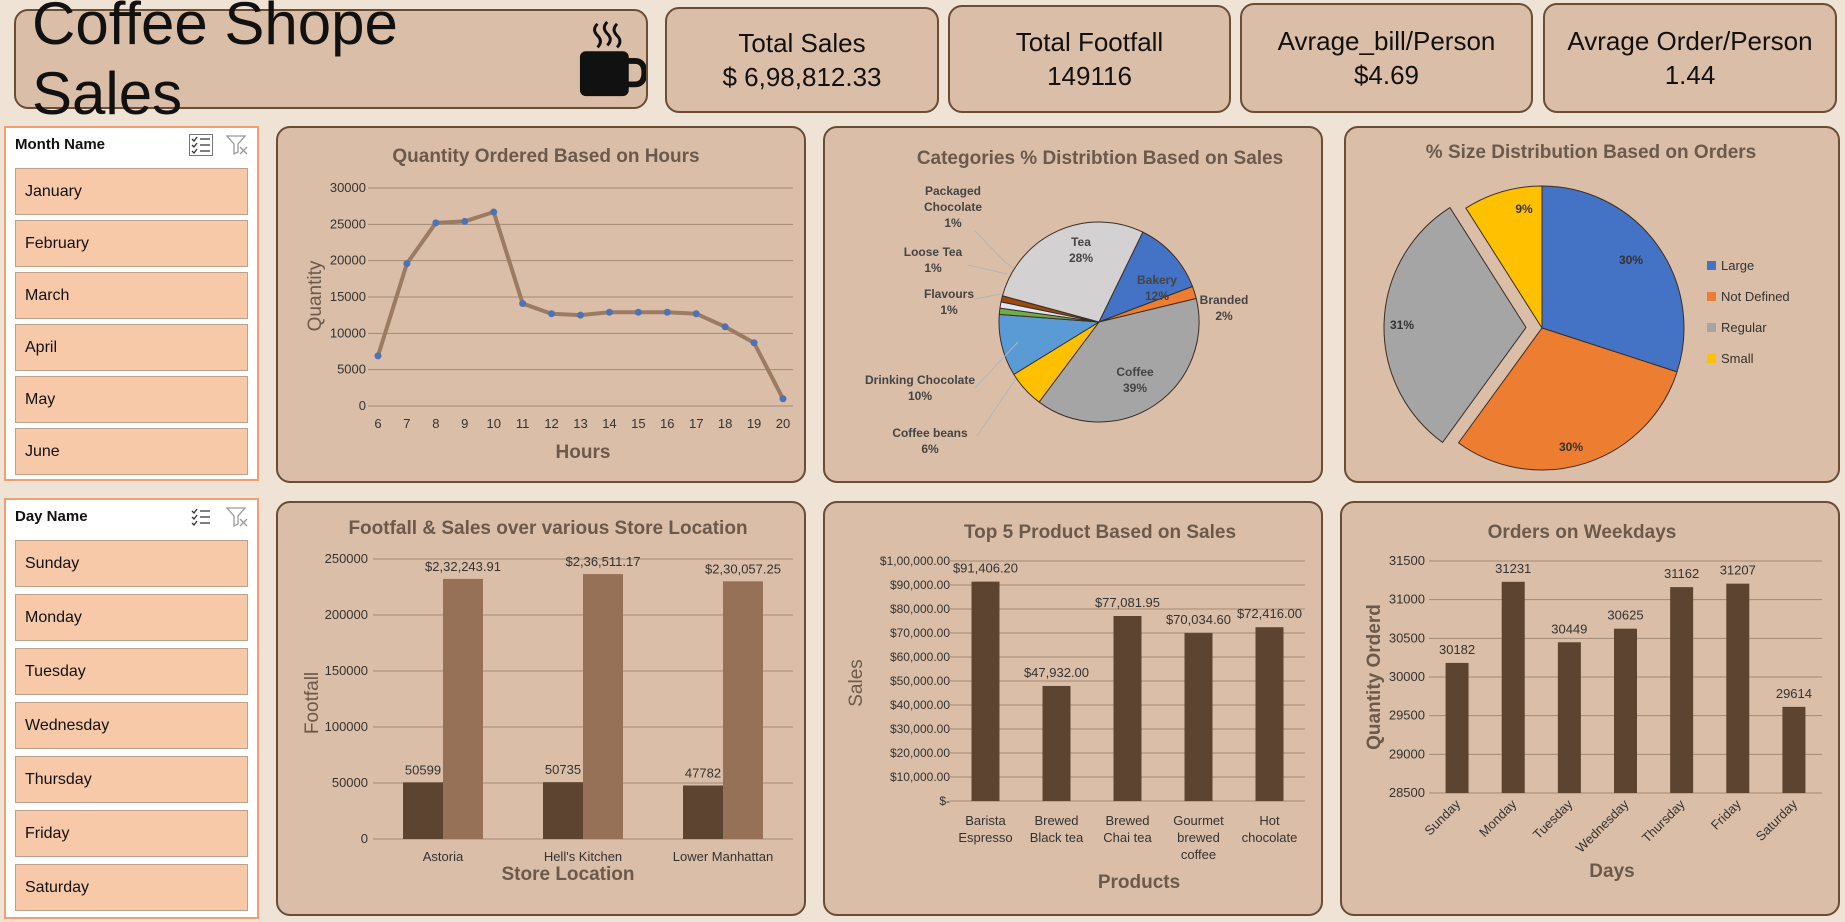 This screenshot has height=922, width=1845. What do you see at coordinates (1374, 677) in the screenshot?
I see `y-axis-label: Quantity Orderd` at bounding box center [1374, 677].